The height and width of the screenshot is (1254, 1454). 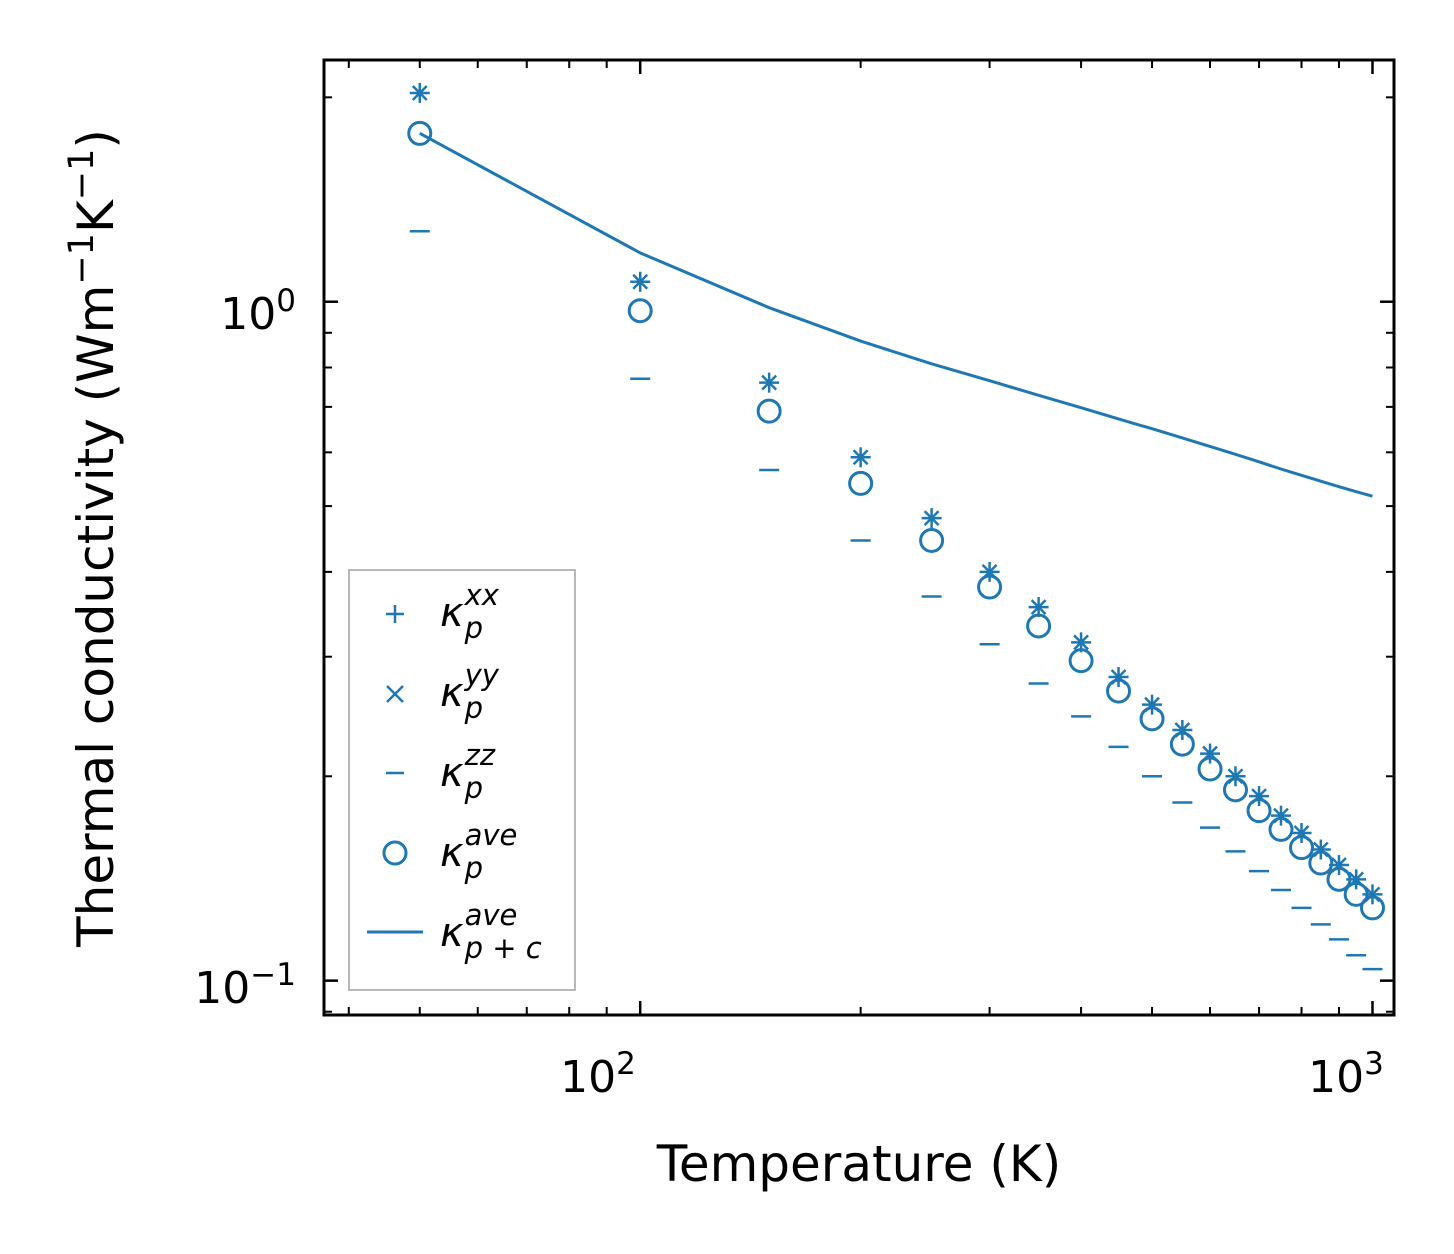 What do you see at coordinates (395, 769) in the screenshot?
I see `legend-keys` at bounding box center [395, 769].